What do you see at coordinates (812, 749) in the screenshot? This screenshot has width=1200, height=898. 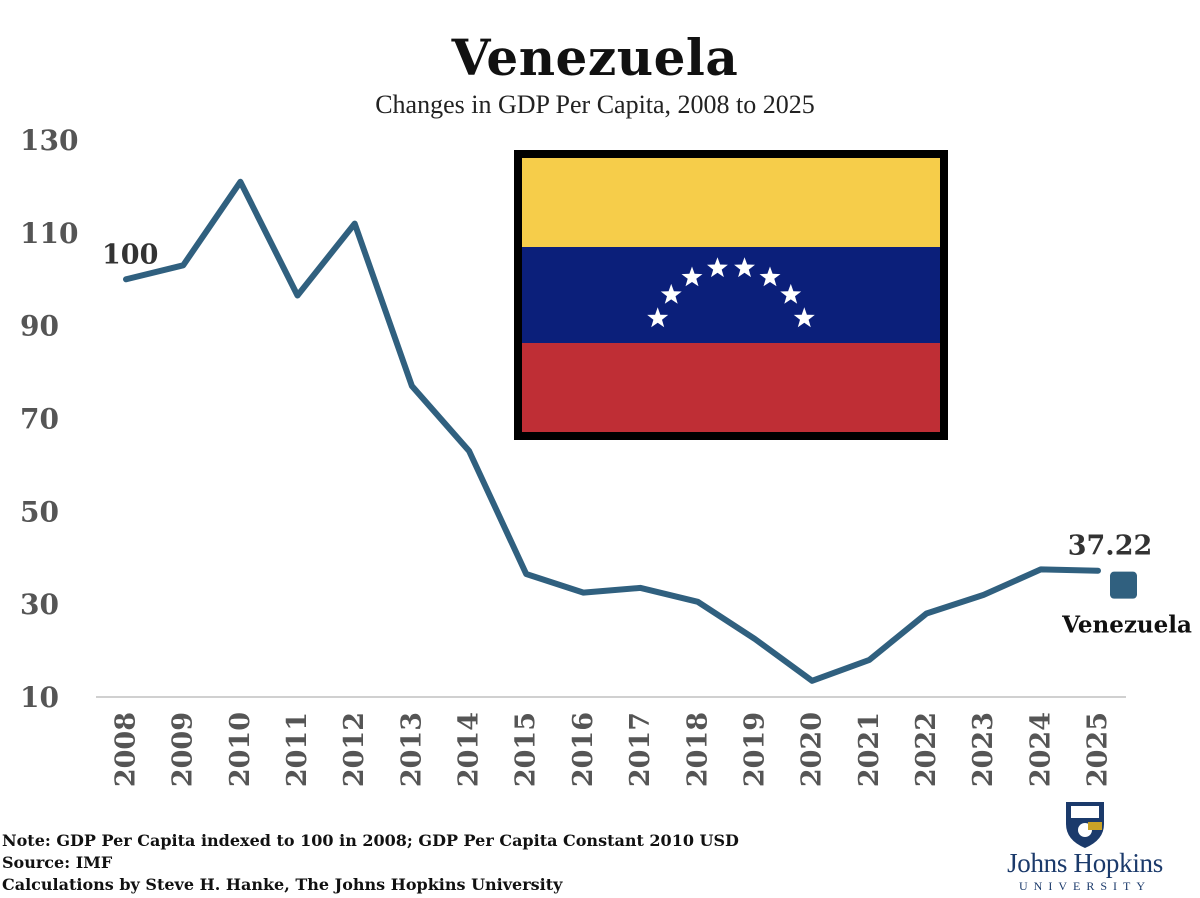 I see `x-tick-label: 2020` at bounding box center [812, 749].